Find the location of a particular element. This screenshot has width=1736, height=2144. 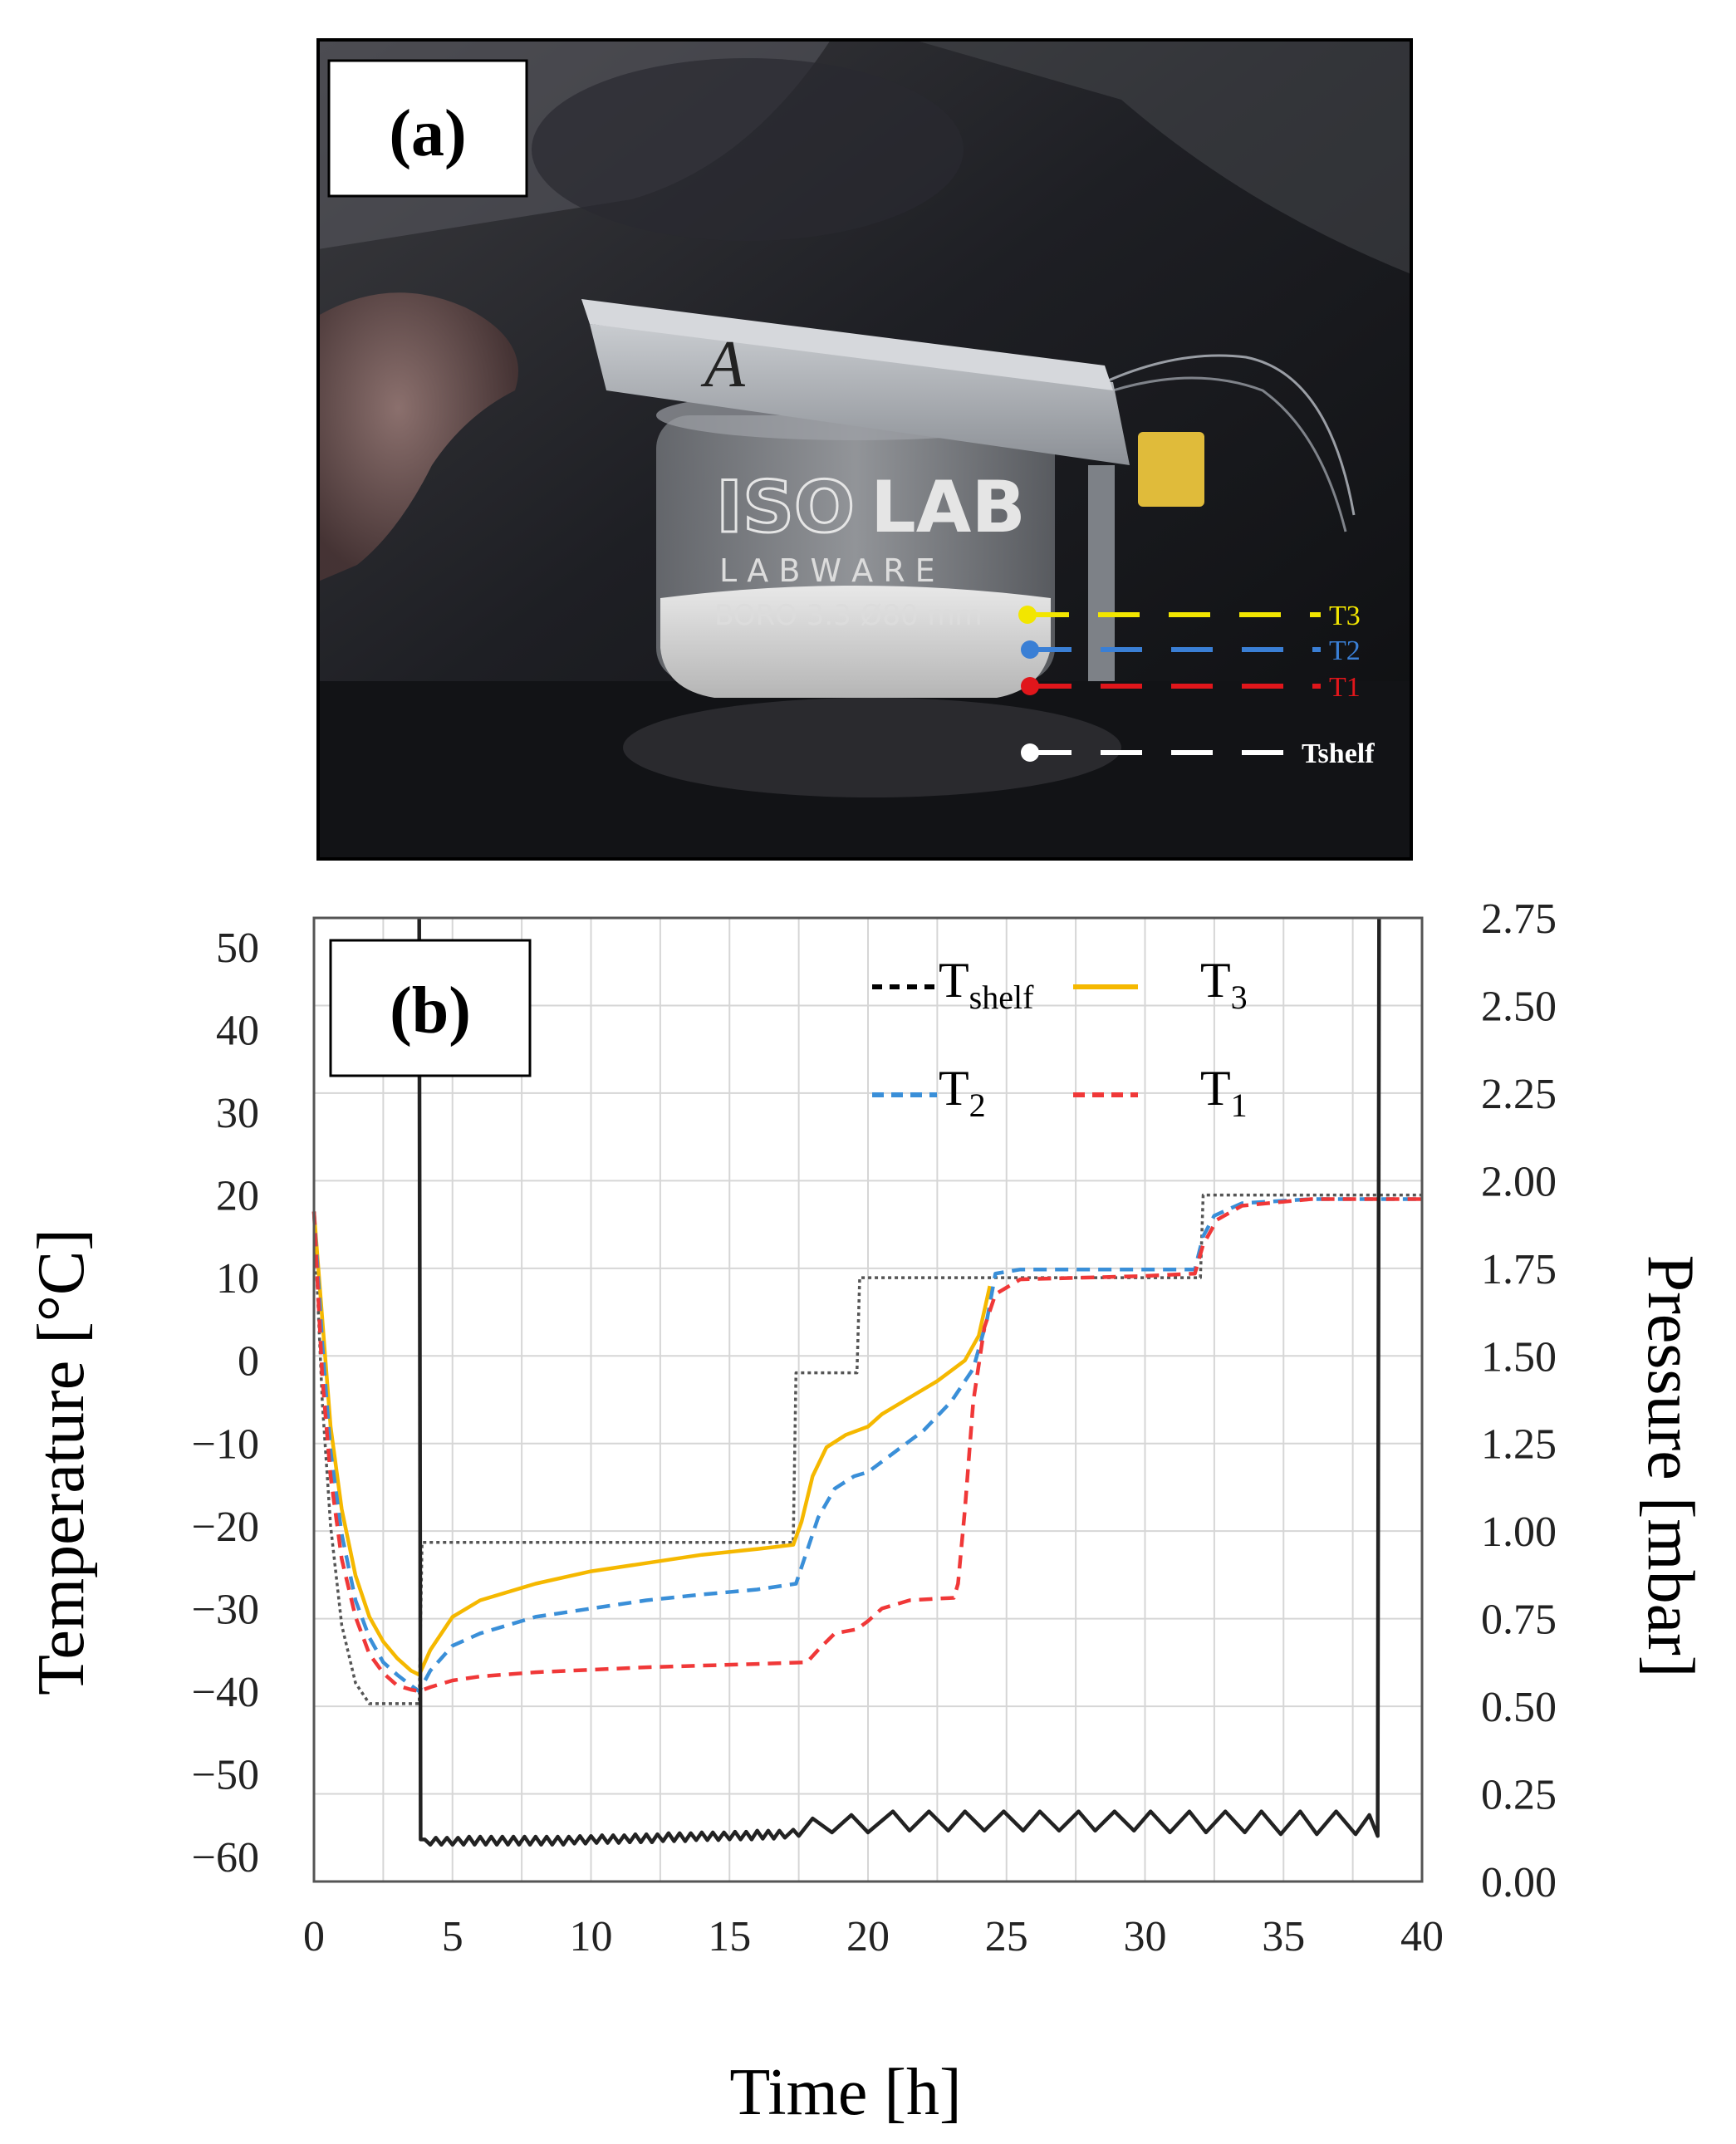

svg-text: T1 is located at coordinates (1224, 1092).